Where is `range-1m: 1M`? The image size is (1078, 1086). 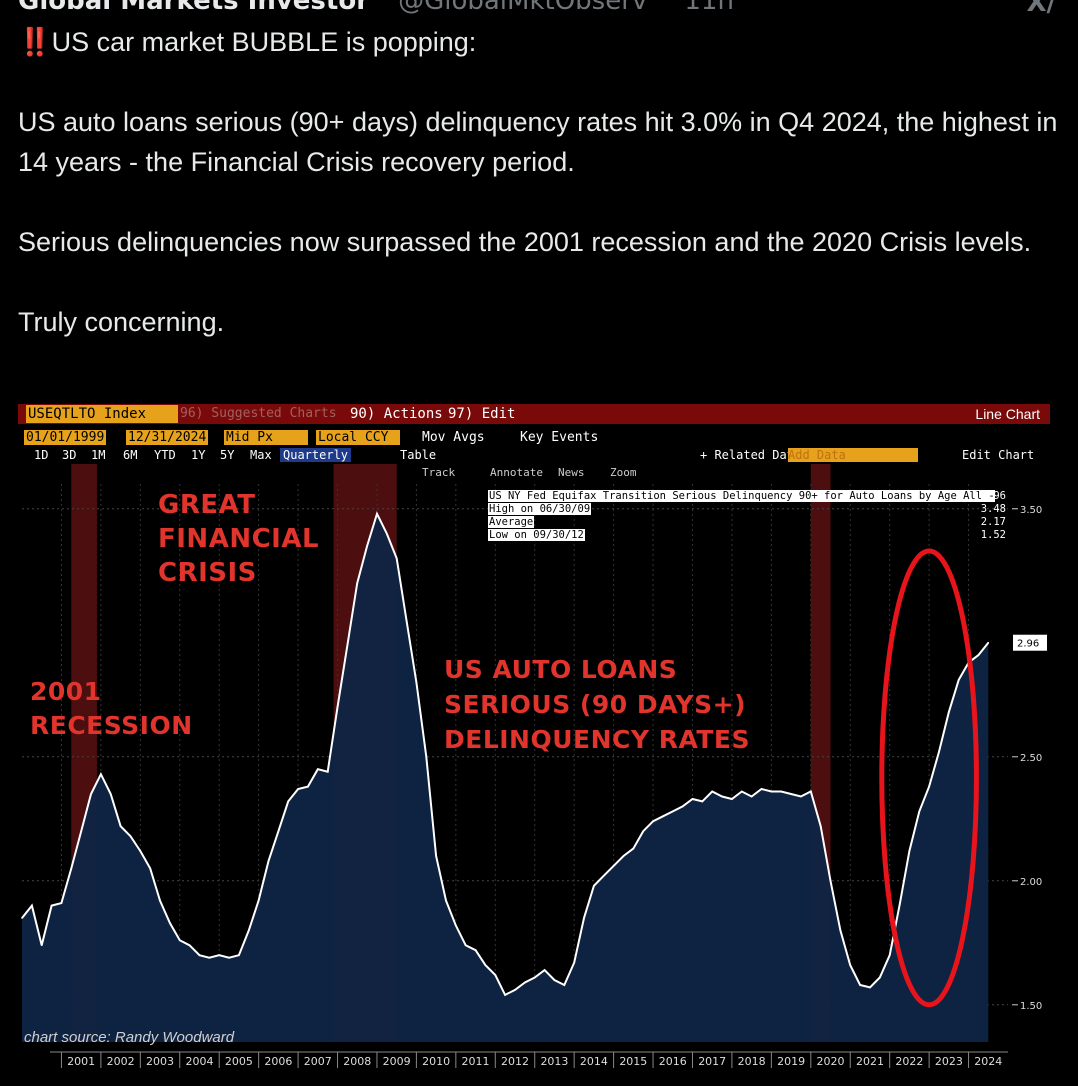
range-1m: 1M is located at coordinates (98, 455).